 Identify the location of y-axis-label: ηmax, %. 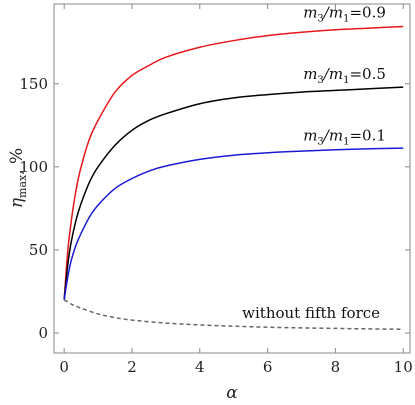
(18, 178).